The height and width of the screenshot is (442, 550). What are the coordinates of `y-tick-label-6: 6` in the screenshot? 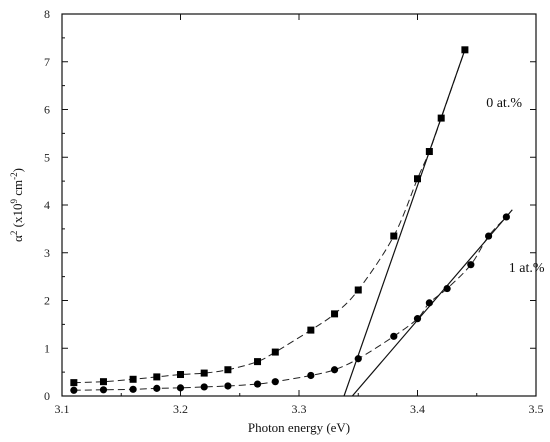 It's located at (47, 110).